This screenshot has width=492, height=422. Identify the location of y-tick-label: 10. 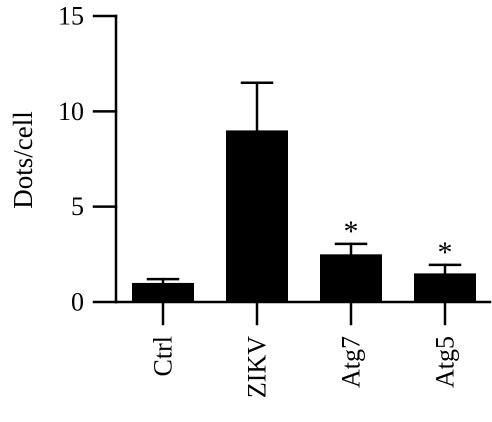
(71, 111).